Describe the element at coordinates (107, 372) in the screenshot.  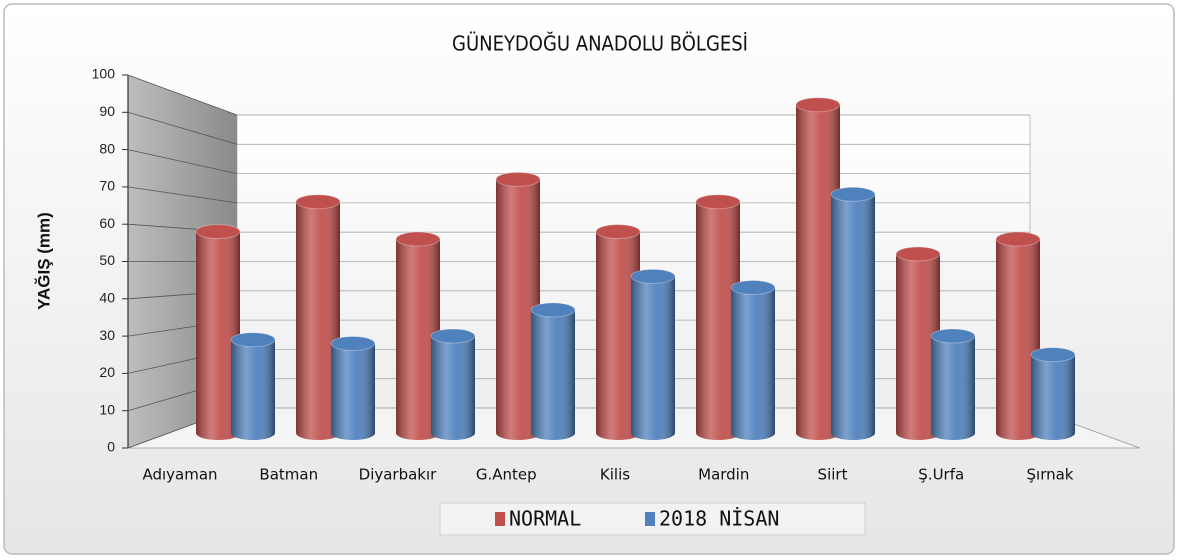
I see `y-tick-label: 20` at that location.